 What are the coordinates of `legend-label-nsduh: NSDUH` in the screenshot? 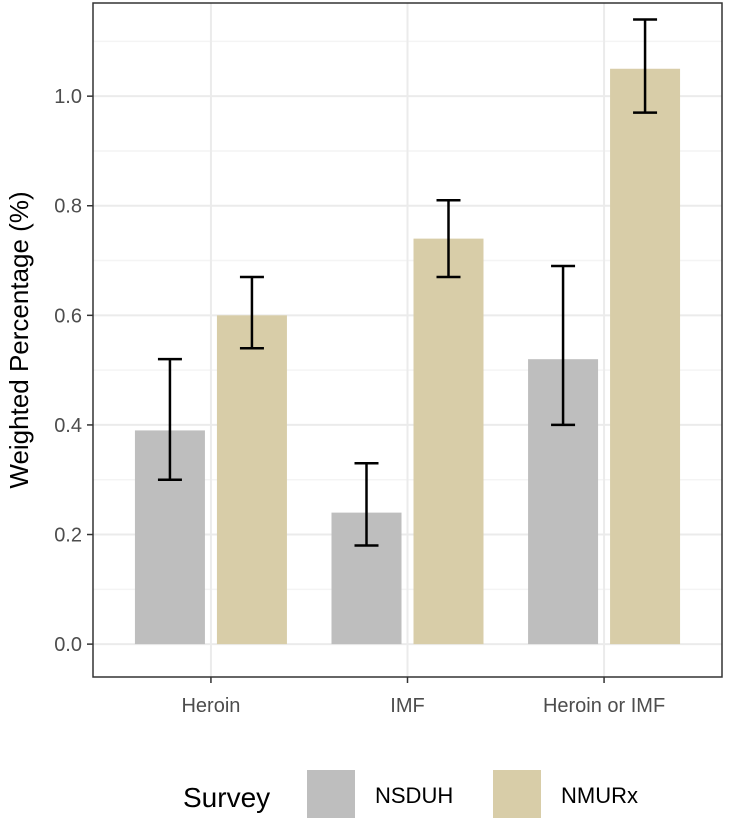 It's located at (414, 795).